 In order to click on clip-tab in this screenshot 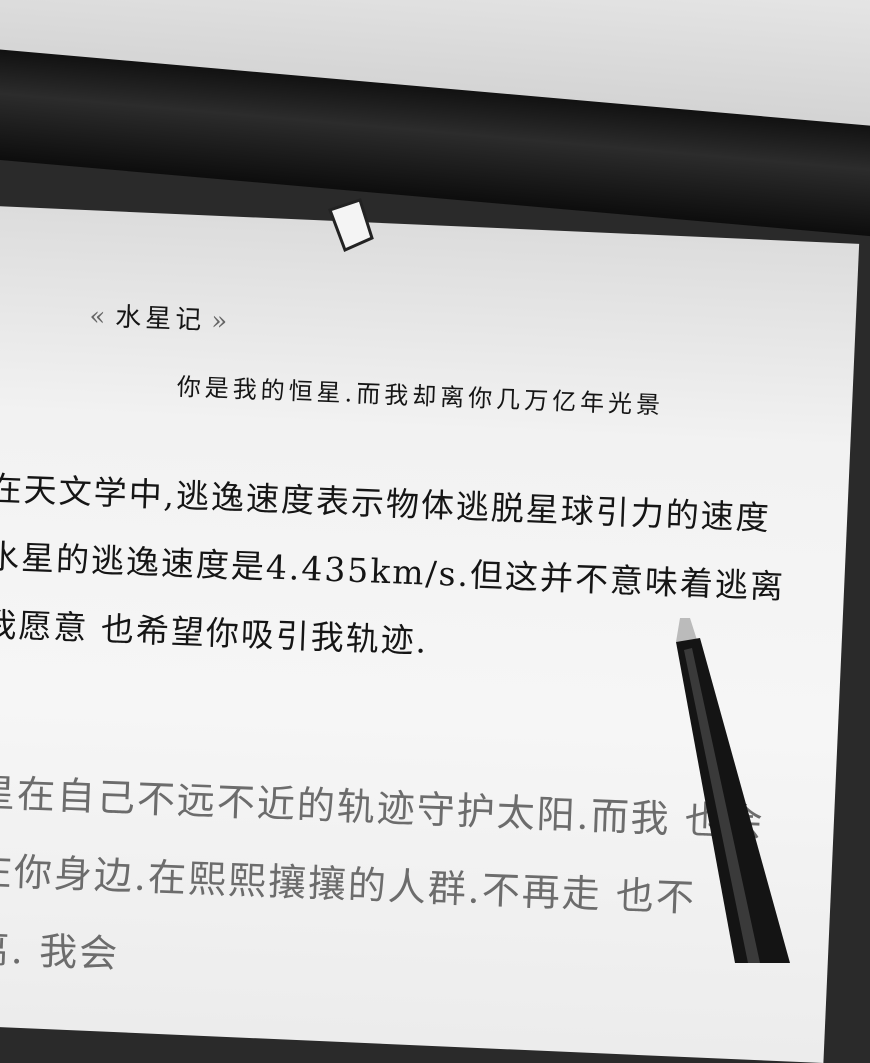, I will do `click(351, 225)`.